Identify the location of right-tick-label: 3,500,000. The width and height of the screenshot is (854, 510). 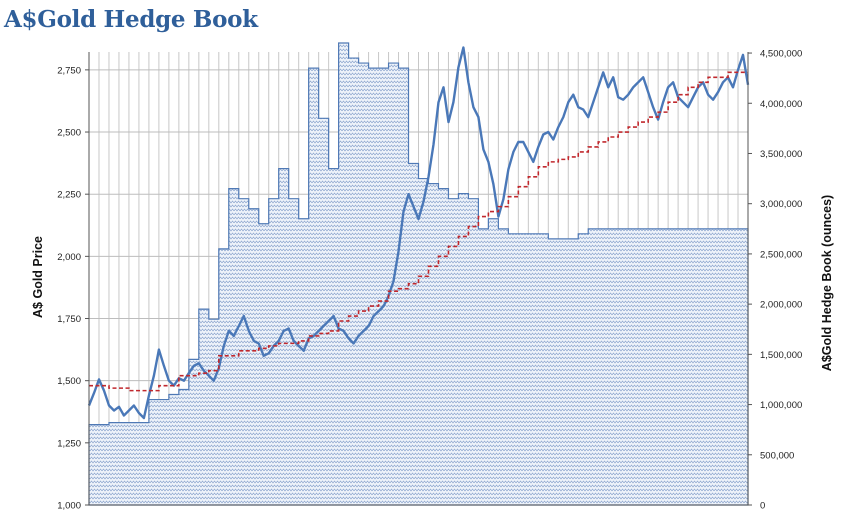
(781, 154).